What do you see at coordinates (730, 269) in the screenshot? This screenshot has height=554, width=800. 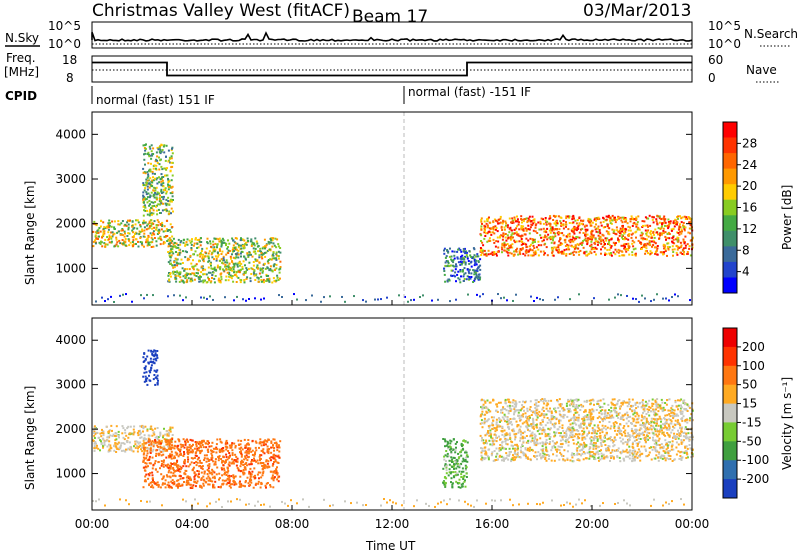 I see `colorbar-swatch` at bounding box center [730, 269].